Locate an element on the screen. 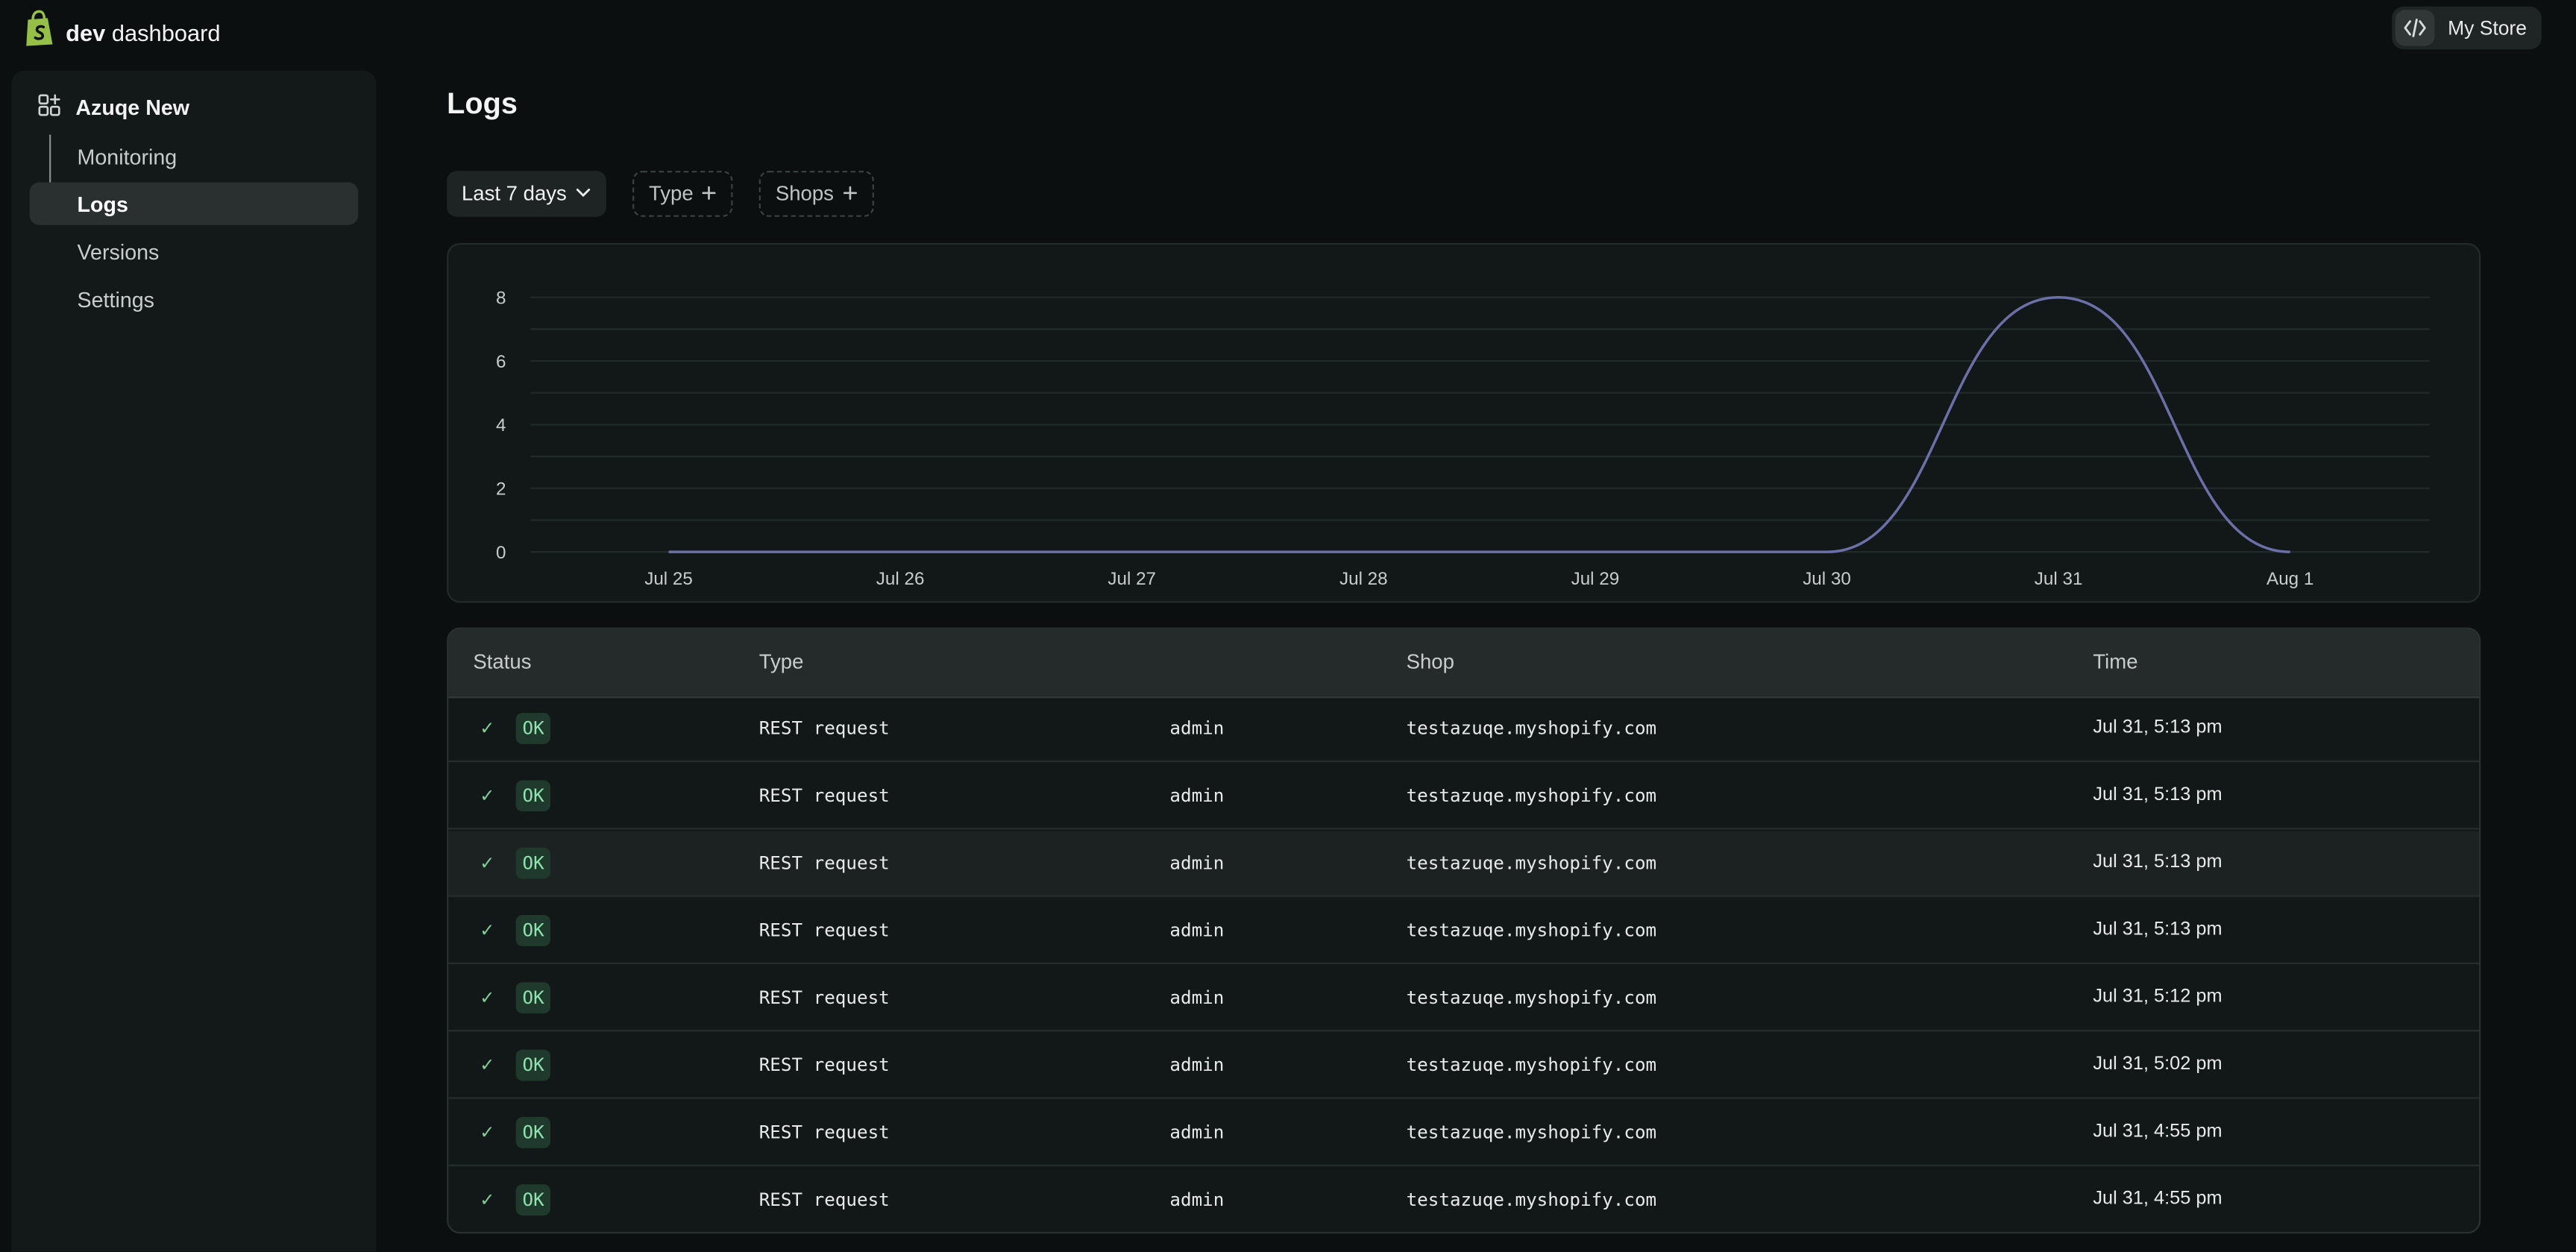 Image resolution: width=2576 pixels, height=1252 pixels. top-bar: dev dashboard My Store is located at coordinates (1288, 29).